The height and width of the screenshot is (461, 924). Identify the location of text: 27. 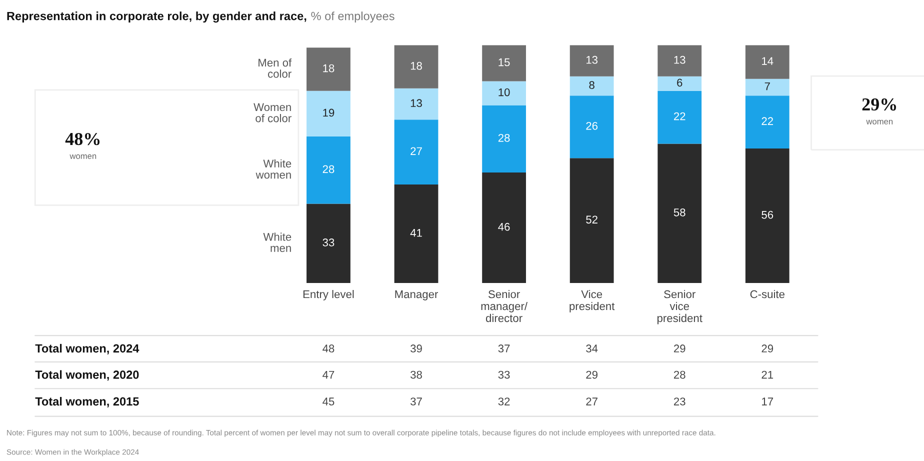
(592, 402).